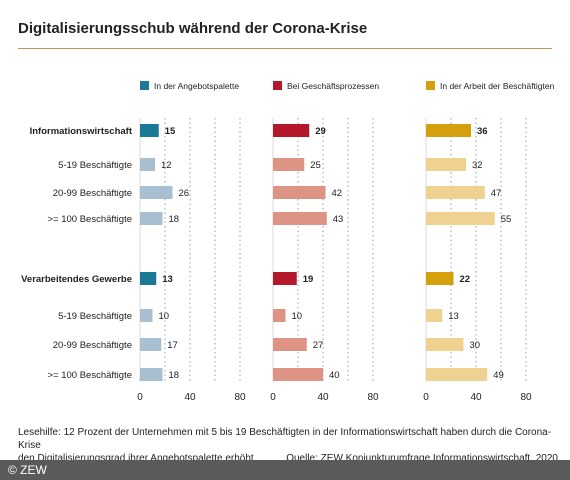 The height and width of the screenshot is (480, 570). I want to click on data-label: 29, so click(320, 131).